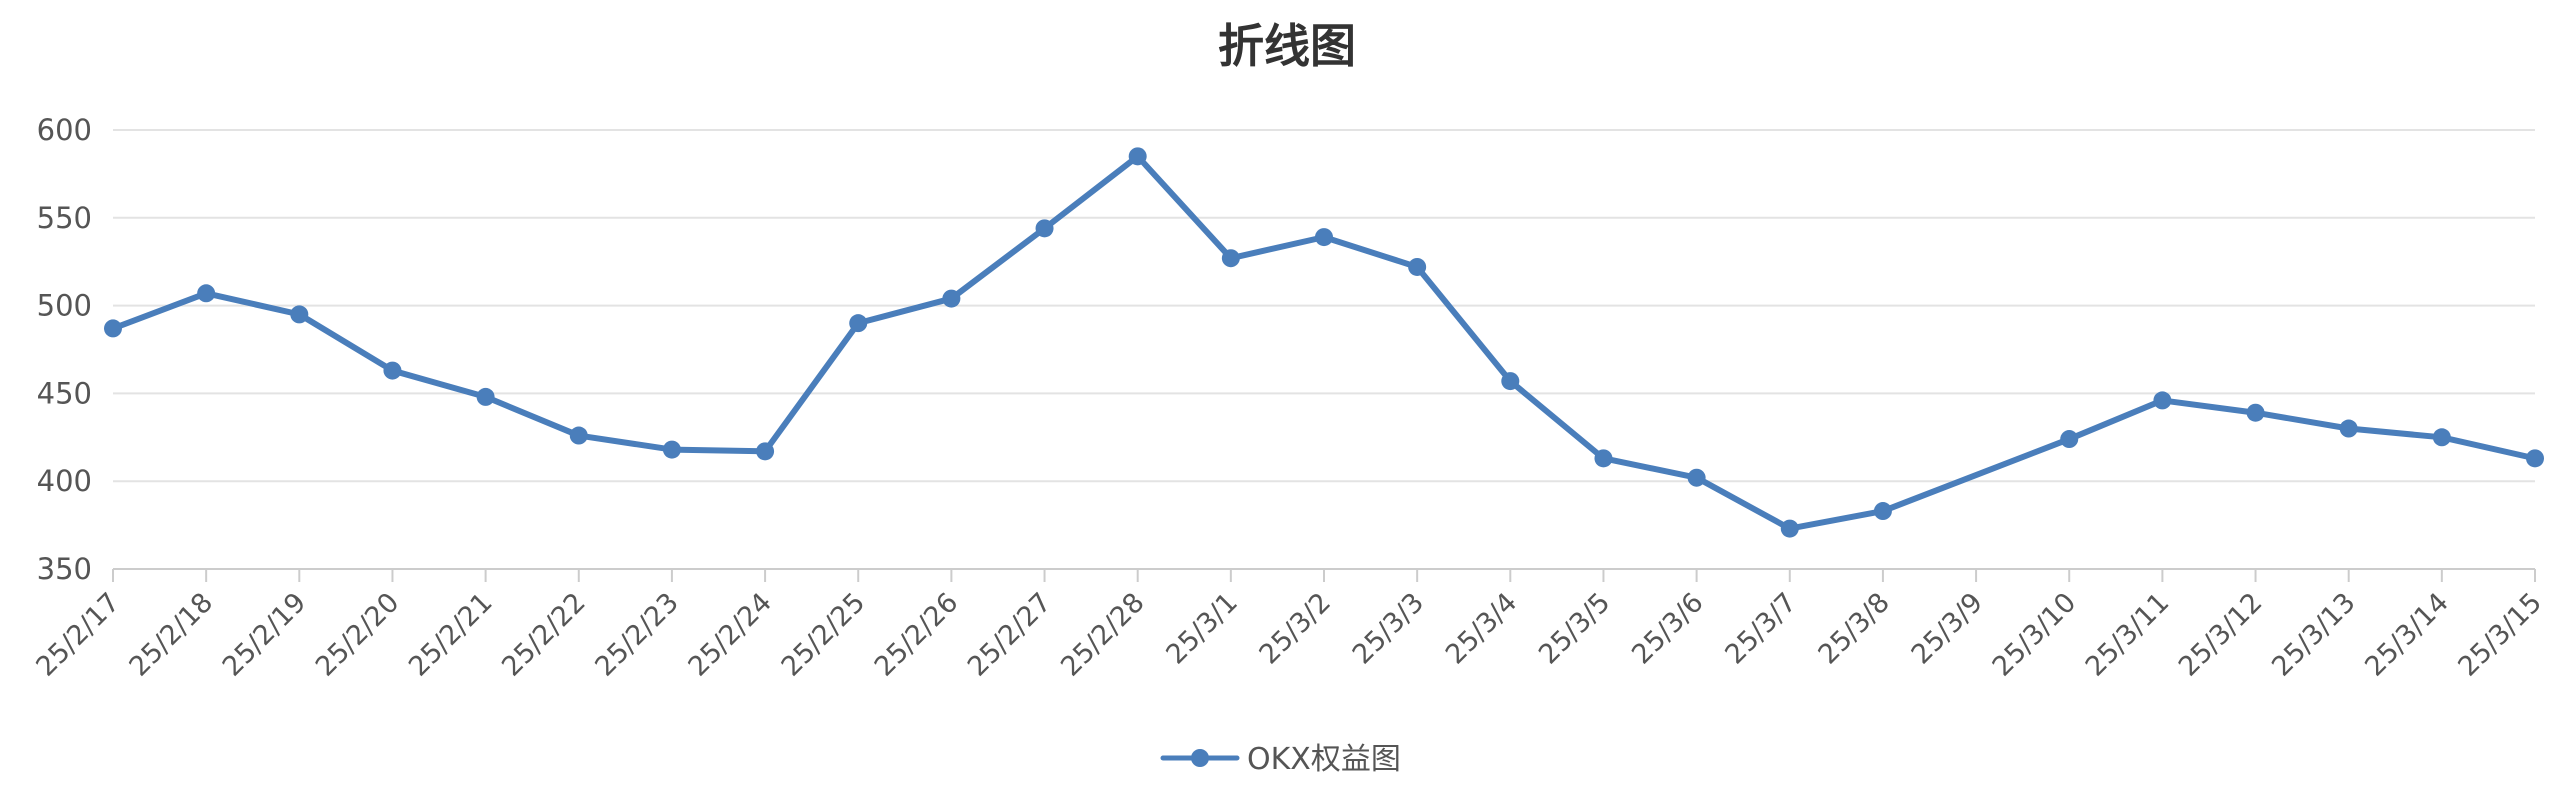  Describe the element at coordinates (2500, 635) in the screenshot. I see `x-tick-label: 25/3/15` at that location.